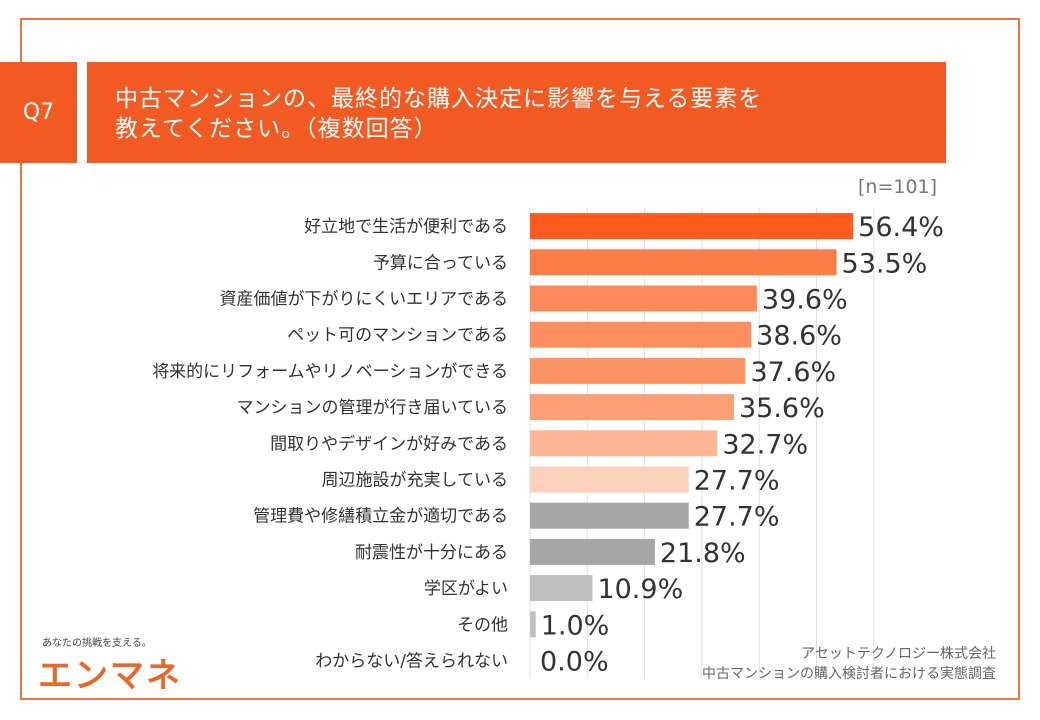 The width and height of the screenshot is (1040, 720). What do you see at coordinates (38, 112) in the screenshot?
I see `question-number: Q7` at bounding box center [38, 112].